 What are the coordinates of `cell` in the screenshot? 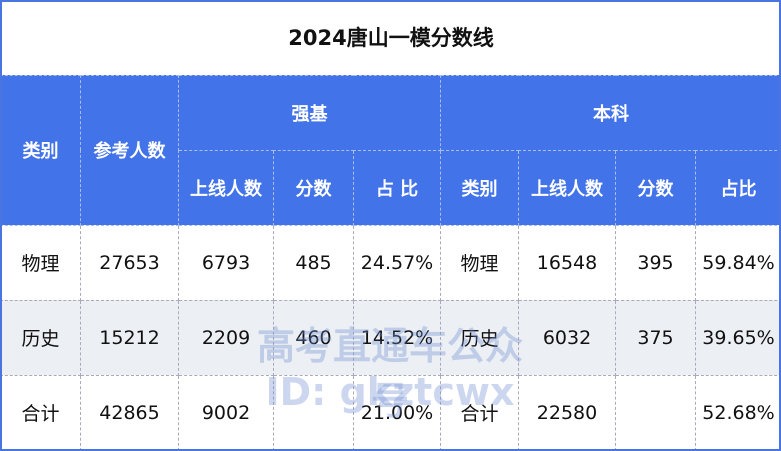 It's located at (313, 412).